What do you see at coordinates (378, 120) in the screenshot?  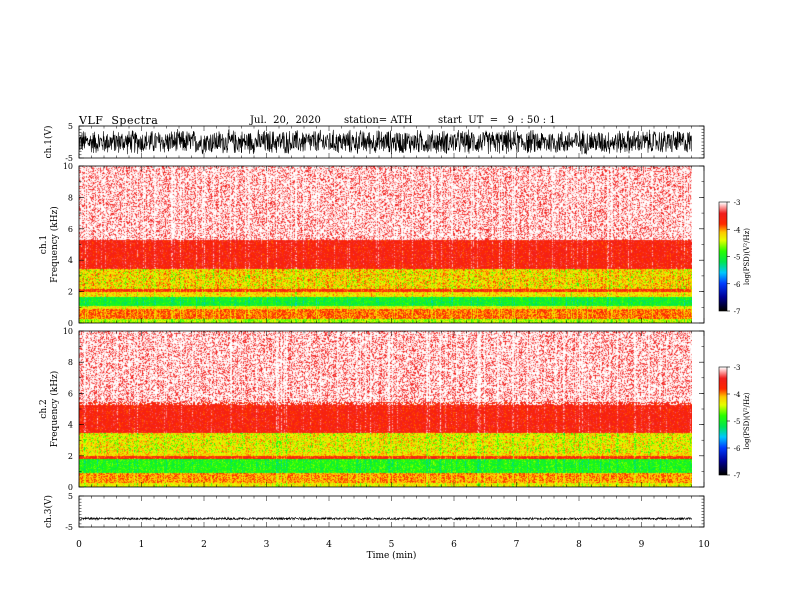 I see `station-label: station= ATH` at bounding box center [378, 120].